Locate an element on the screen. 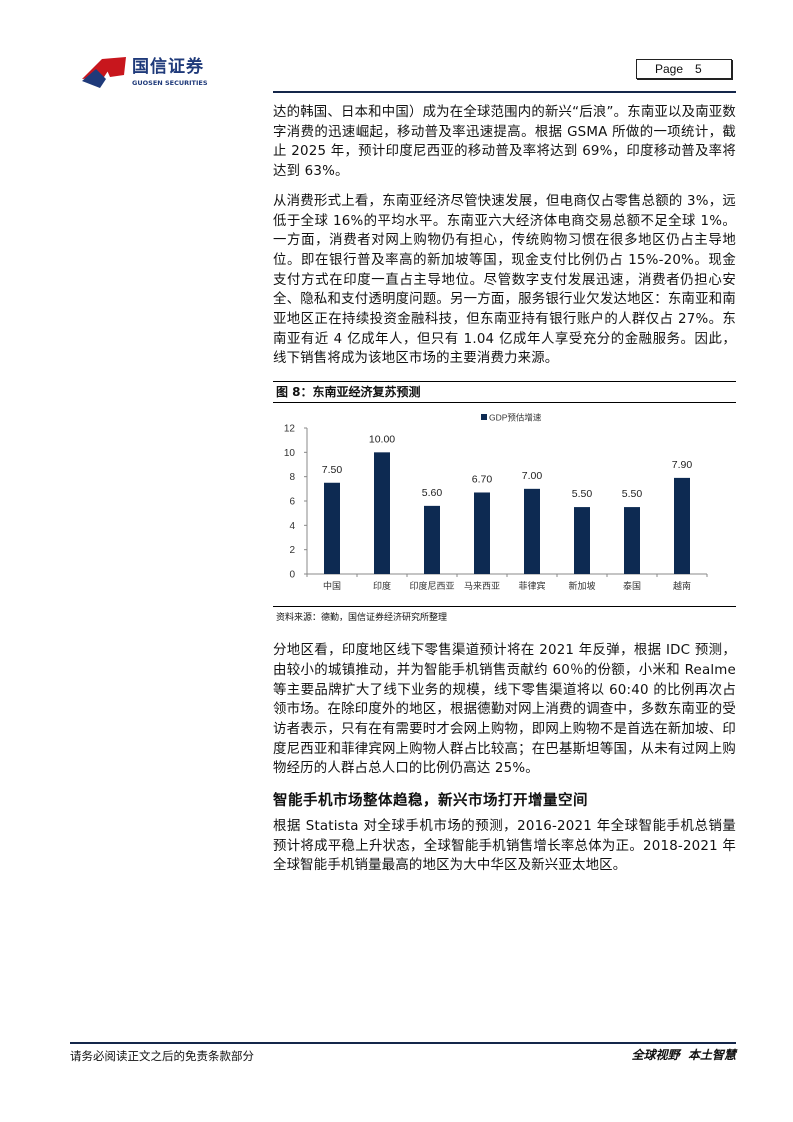  figure-title: 图 8：东南亚经济复苏预测 is located at coordinates (348, 392).